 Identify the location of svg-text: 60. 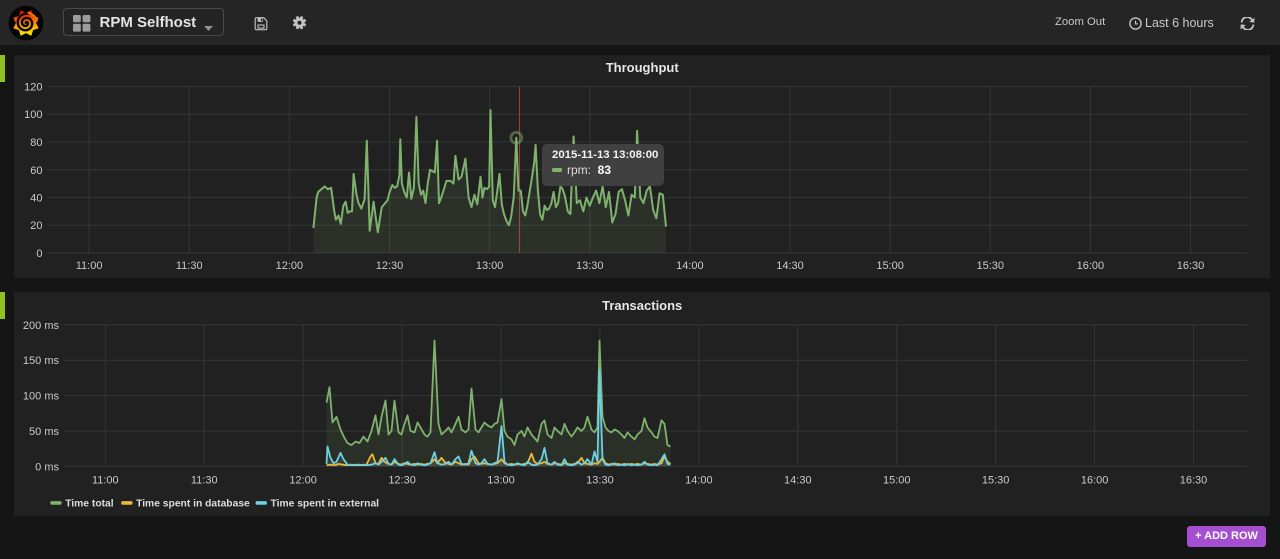
(36, 170).